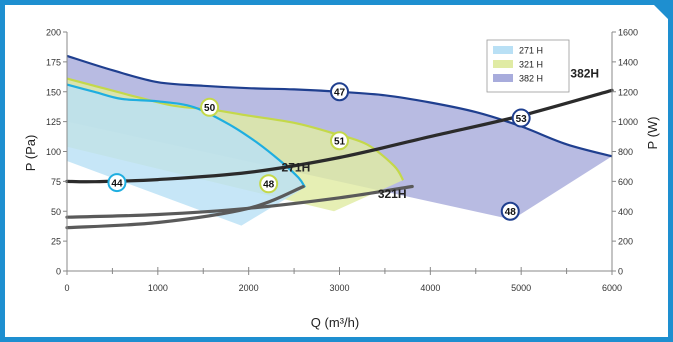 This screenshot has height=342, width=673. I want to click on left-tick-label: 50, so click(56, 212).